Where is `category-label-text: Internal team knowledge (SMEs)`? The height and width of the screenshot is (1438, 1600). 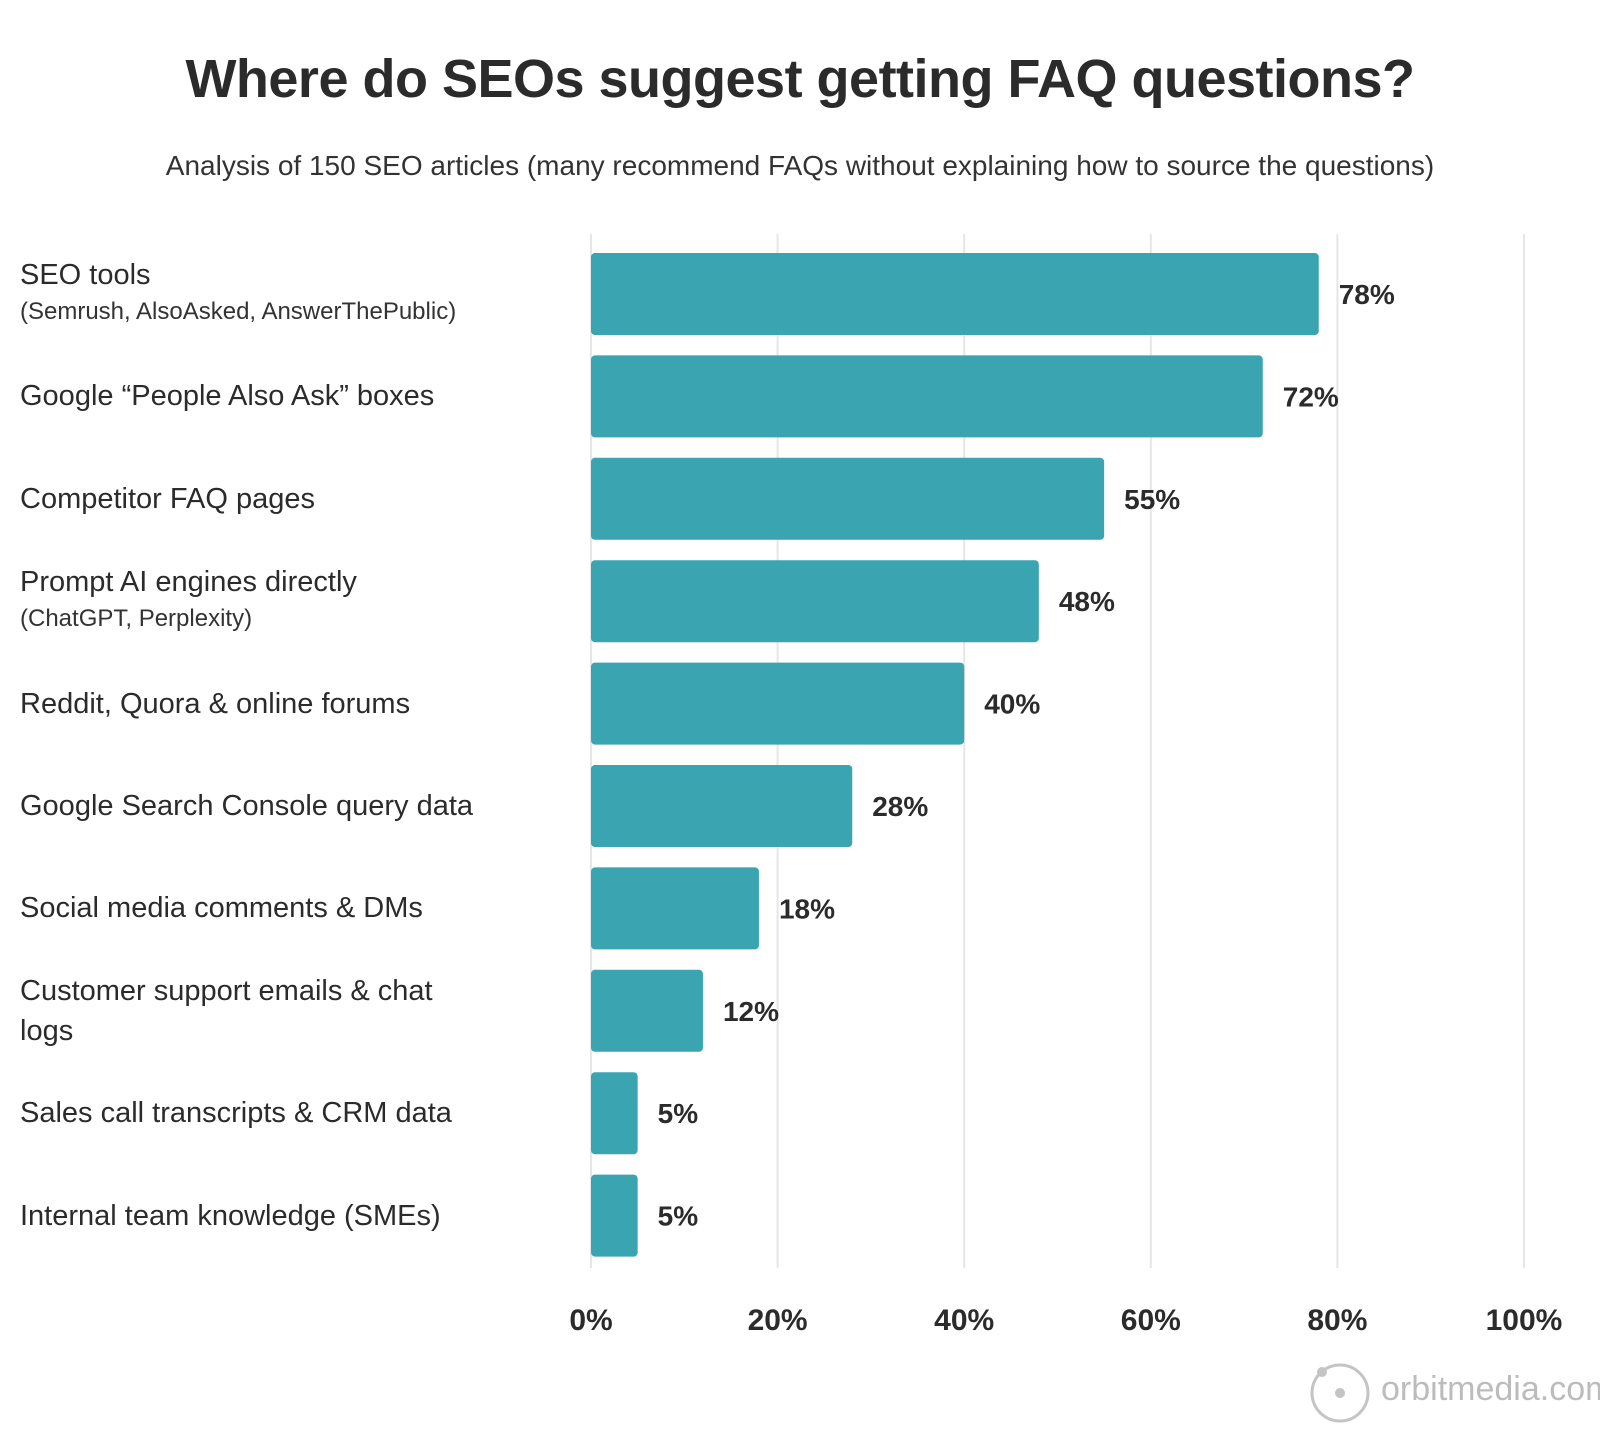
category-label-text: Internal team knowledge (SMEs) is located at coordinates (230, 1215).